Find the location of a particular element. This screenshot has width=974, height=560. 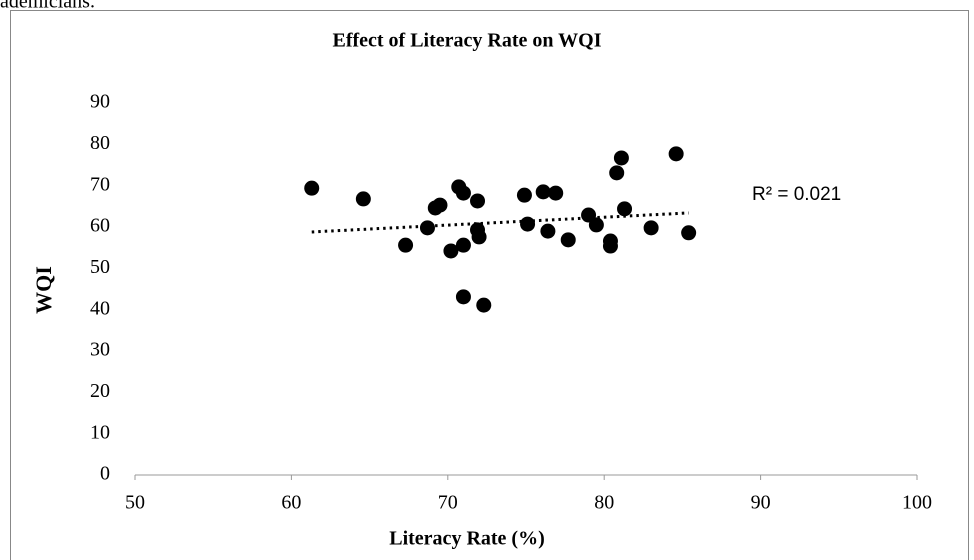

y-axis-label: WQI is located at coordinates (43, 290).